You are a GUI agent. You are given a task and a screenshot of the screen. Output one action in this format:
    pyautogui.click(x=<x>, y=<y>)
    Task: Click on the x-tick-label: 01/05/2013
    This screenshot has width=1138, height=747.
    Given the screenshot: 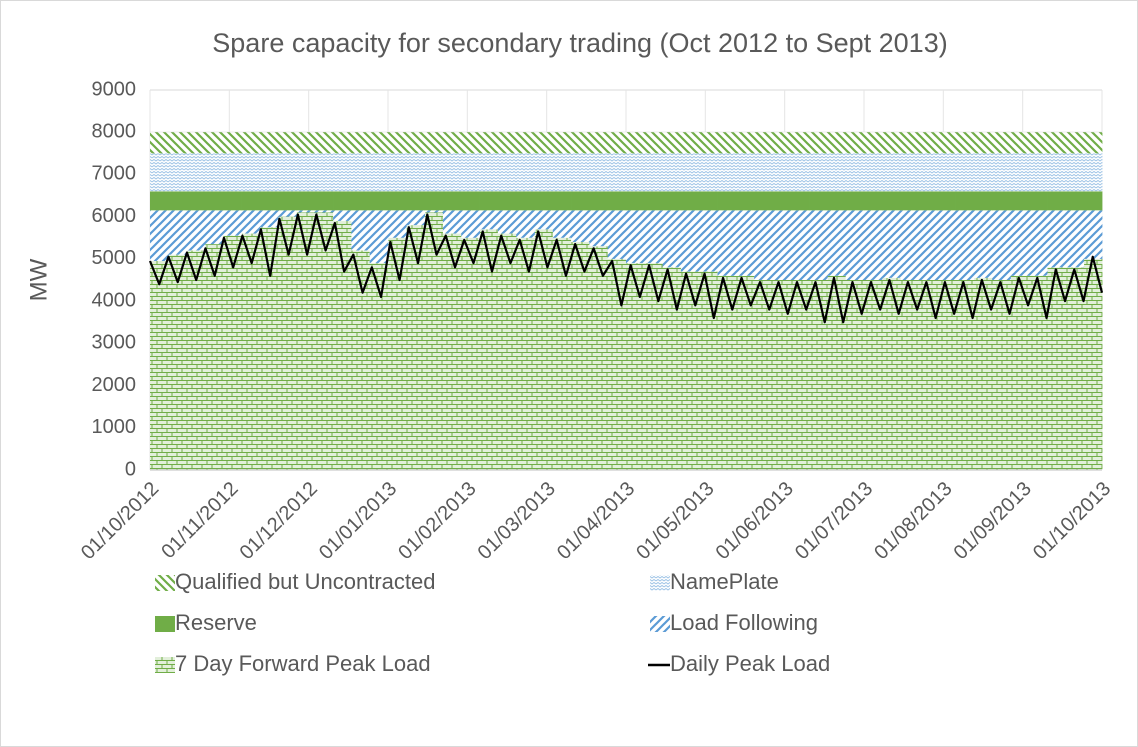 What is the action you would take?
    pyautogui.click(x=675, y=521)
    